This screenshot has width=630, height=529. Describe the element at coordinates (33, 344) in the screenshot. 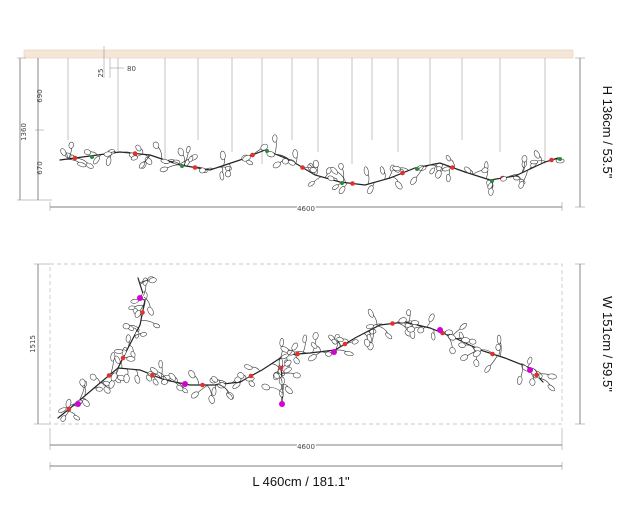

I see `dim-1515-label: 1515` at that location.